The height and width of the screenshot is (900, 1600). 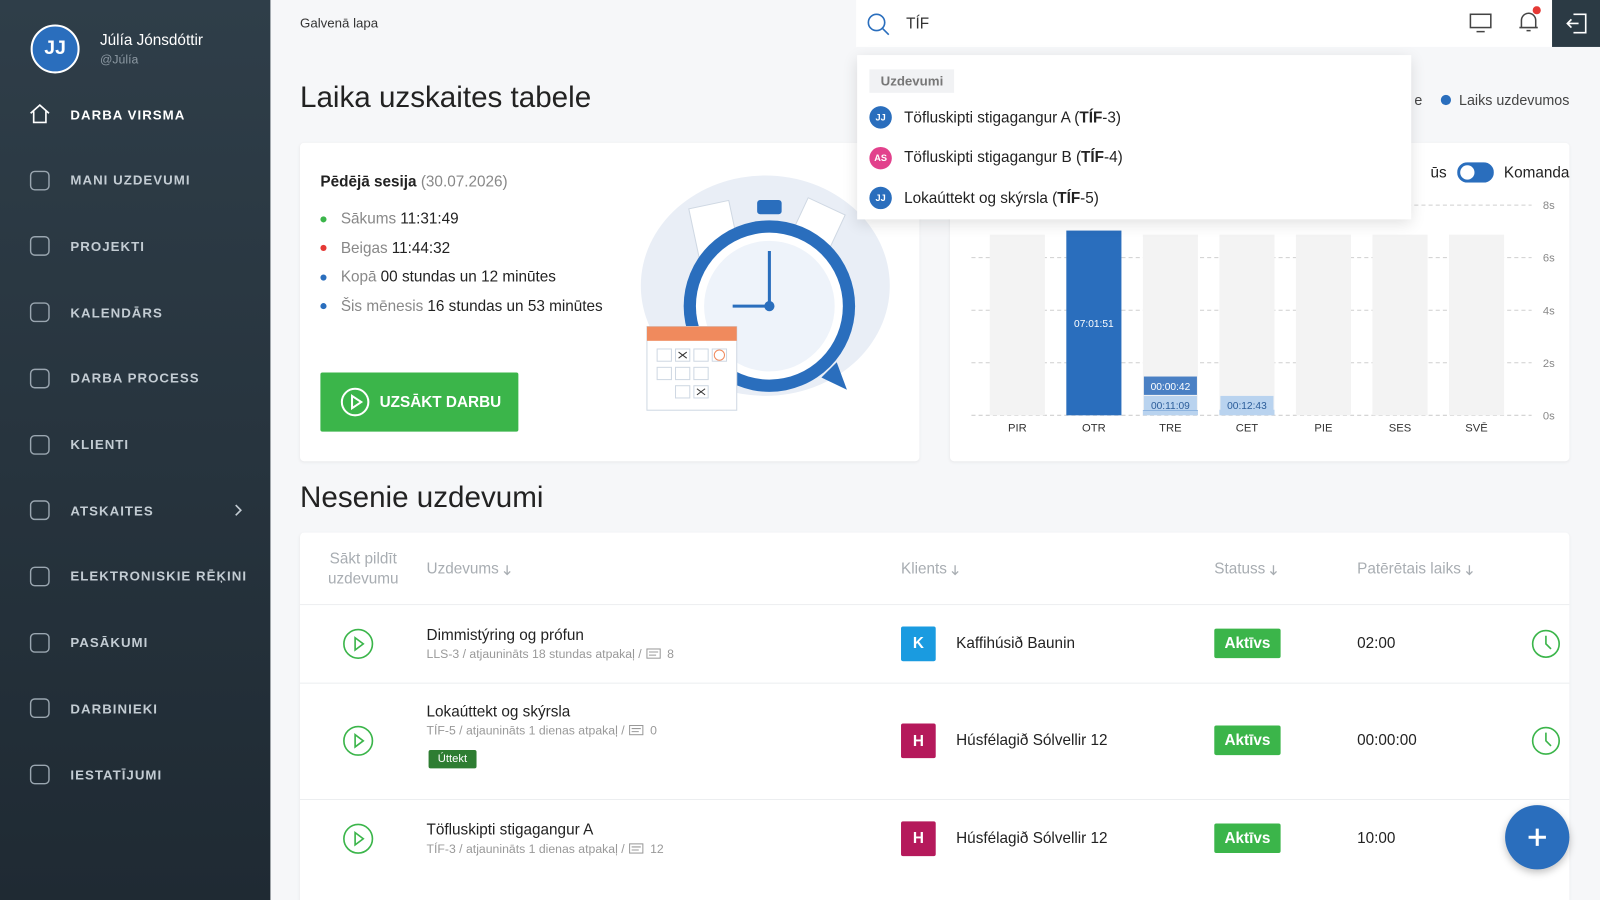 I want to click on start-button: UZSĀKT DARBU, so click(x=419, y=402).